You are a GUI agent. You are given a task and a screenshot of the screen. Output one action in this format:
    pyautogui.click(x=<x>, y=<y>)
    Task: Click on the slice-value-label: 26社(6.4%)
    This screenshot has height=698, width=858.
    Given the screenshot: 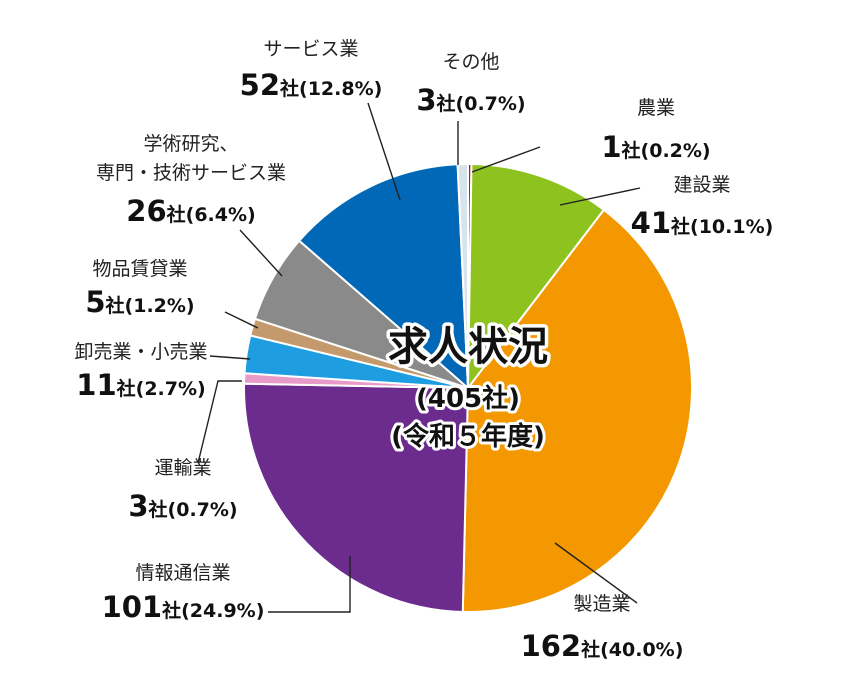 What is the action you would take?
    pyautogui.click(x=190, y=211)
    